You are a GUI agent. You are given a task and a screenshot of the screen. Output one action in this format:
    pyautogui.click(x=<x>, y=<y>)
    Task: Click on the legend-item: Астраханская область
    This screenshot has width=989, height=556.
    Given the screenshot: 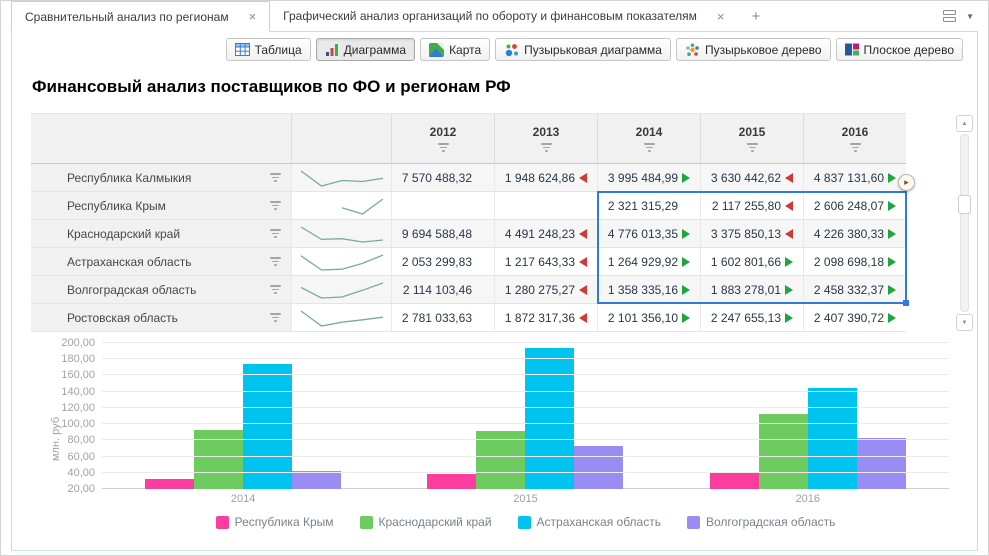 What is the action you would take?
    pyautogui.click(x=589, y=522)
    